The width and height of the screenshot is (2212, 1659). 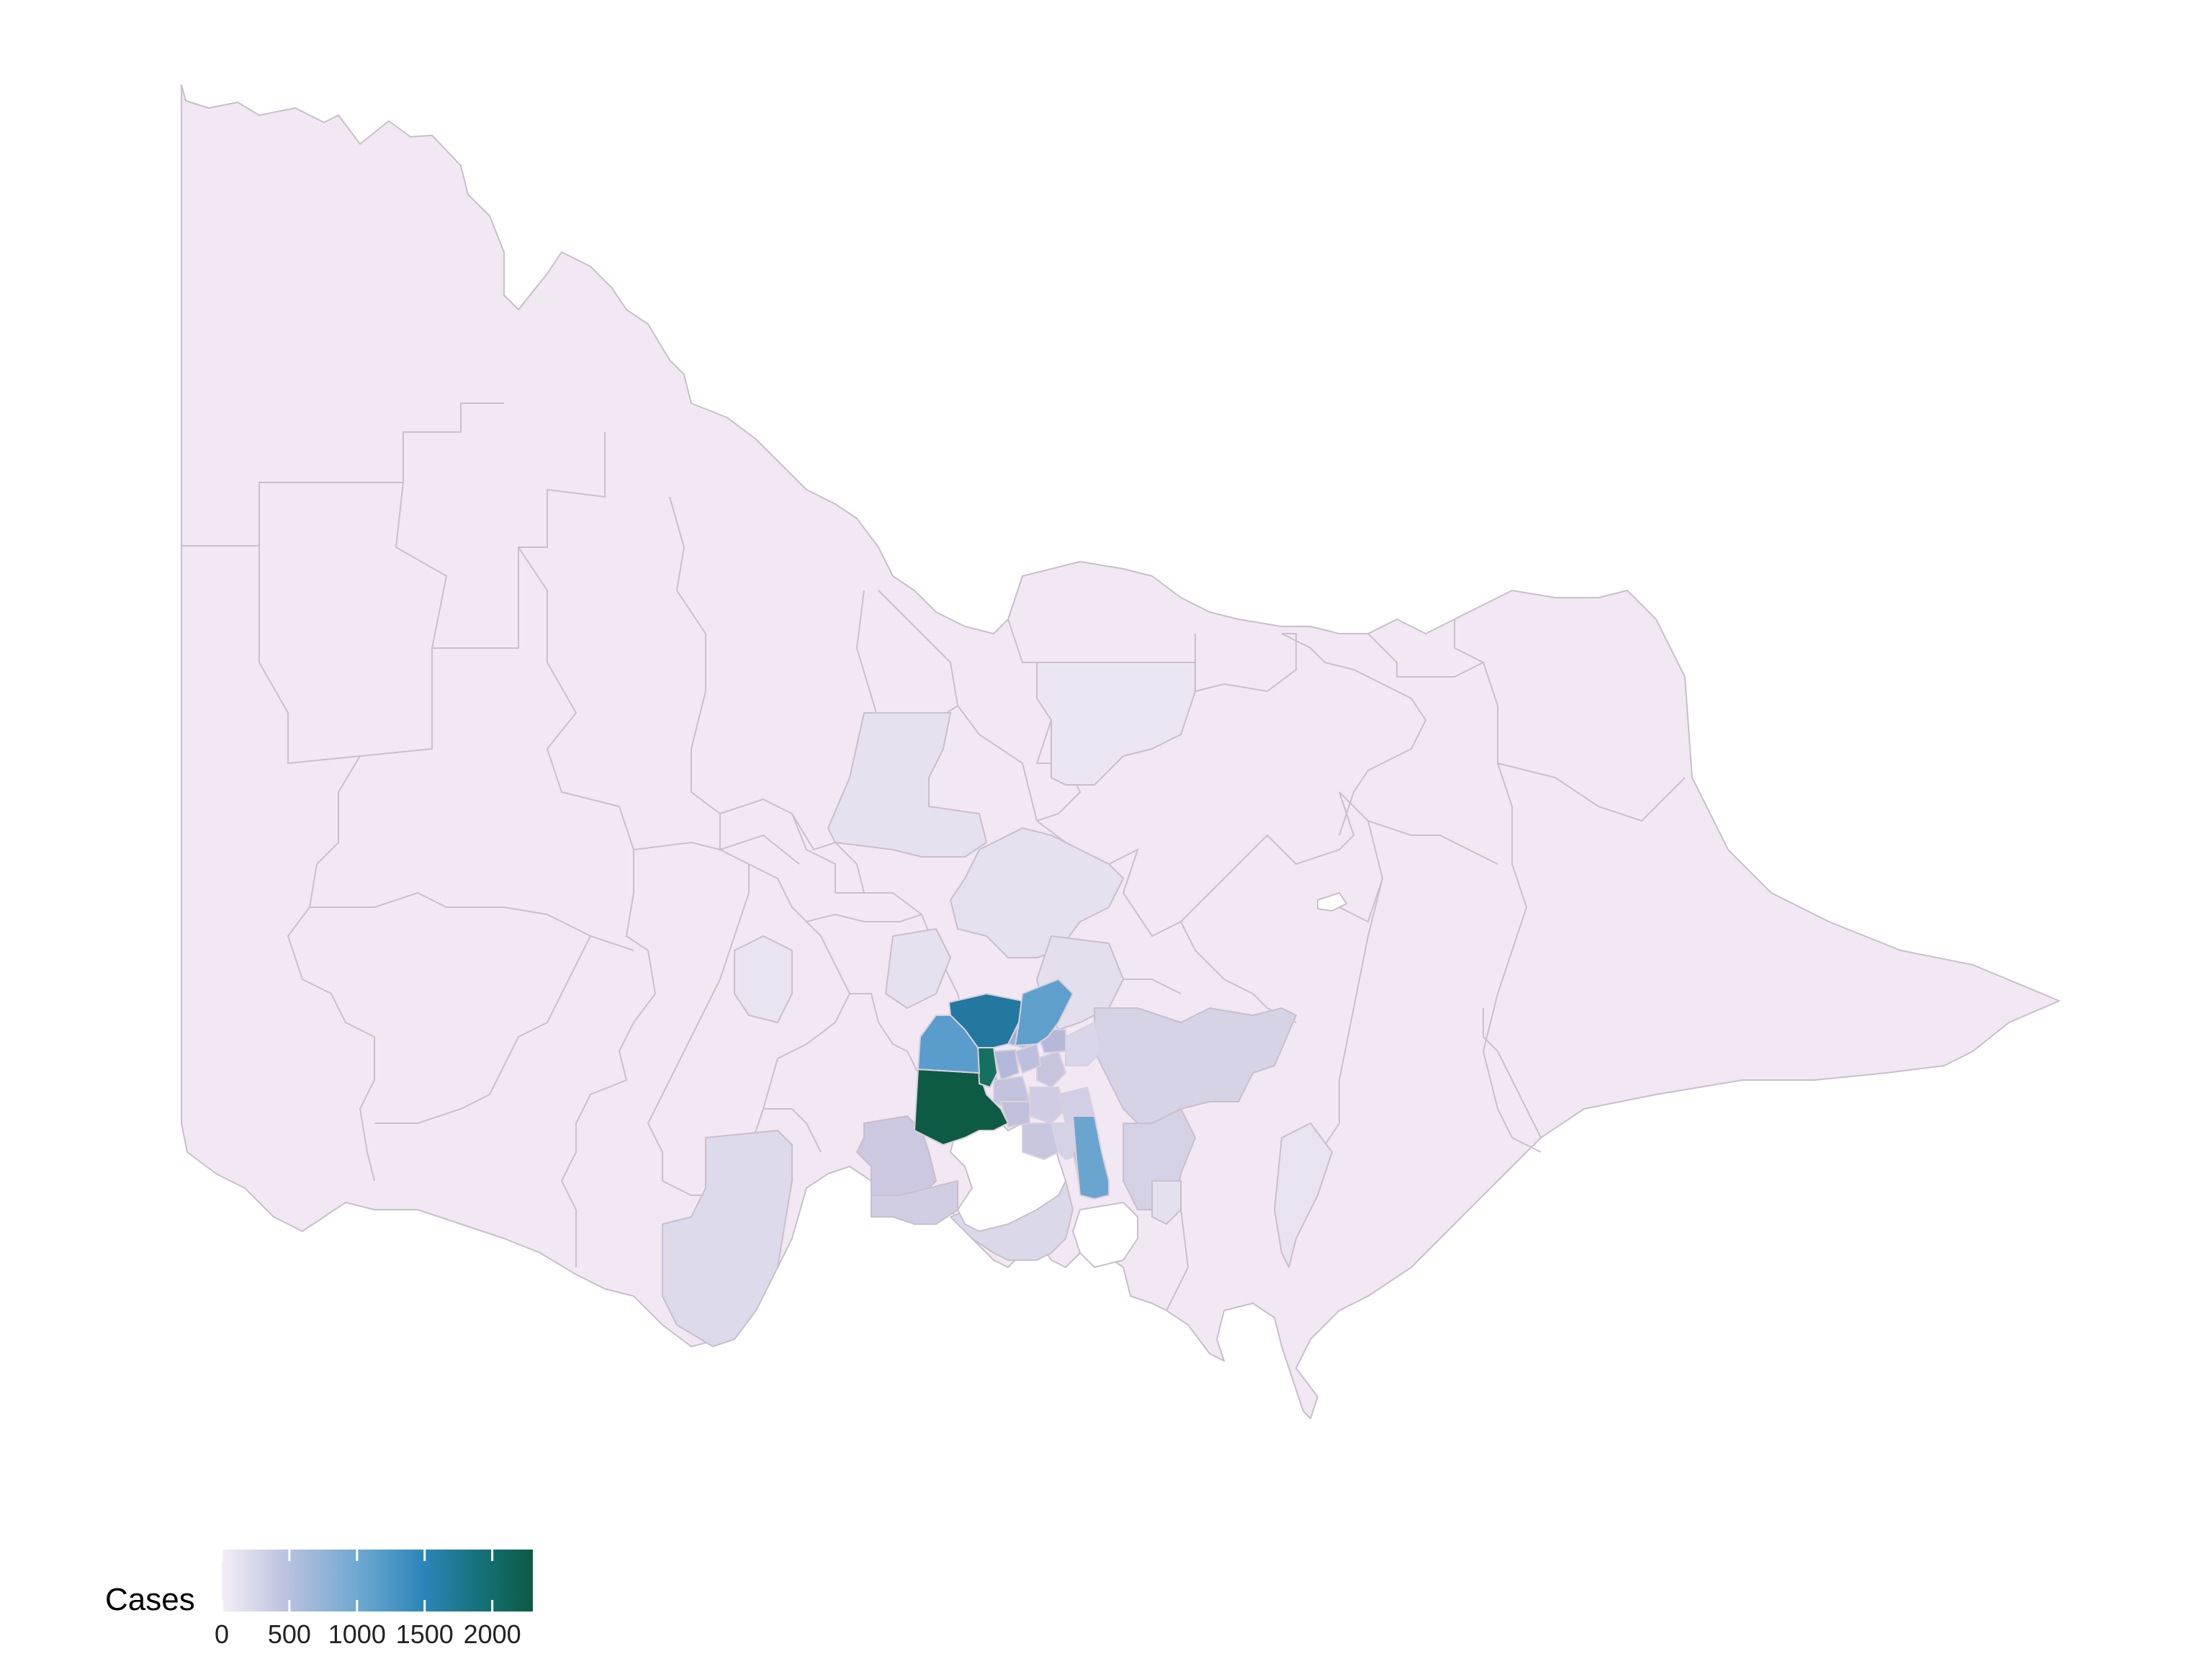 What do you see at coordinates (493, 1634) in the screenshot?
I see `legend-tick-label: 2000` at bounding box center [493, 1634].